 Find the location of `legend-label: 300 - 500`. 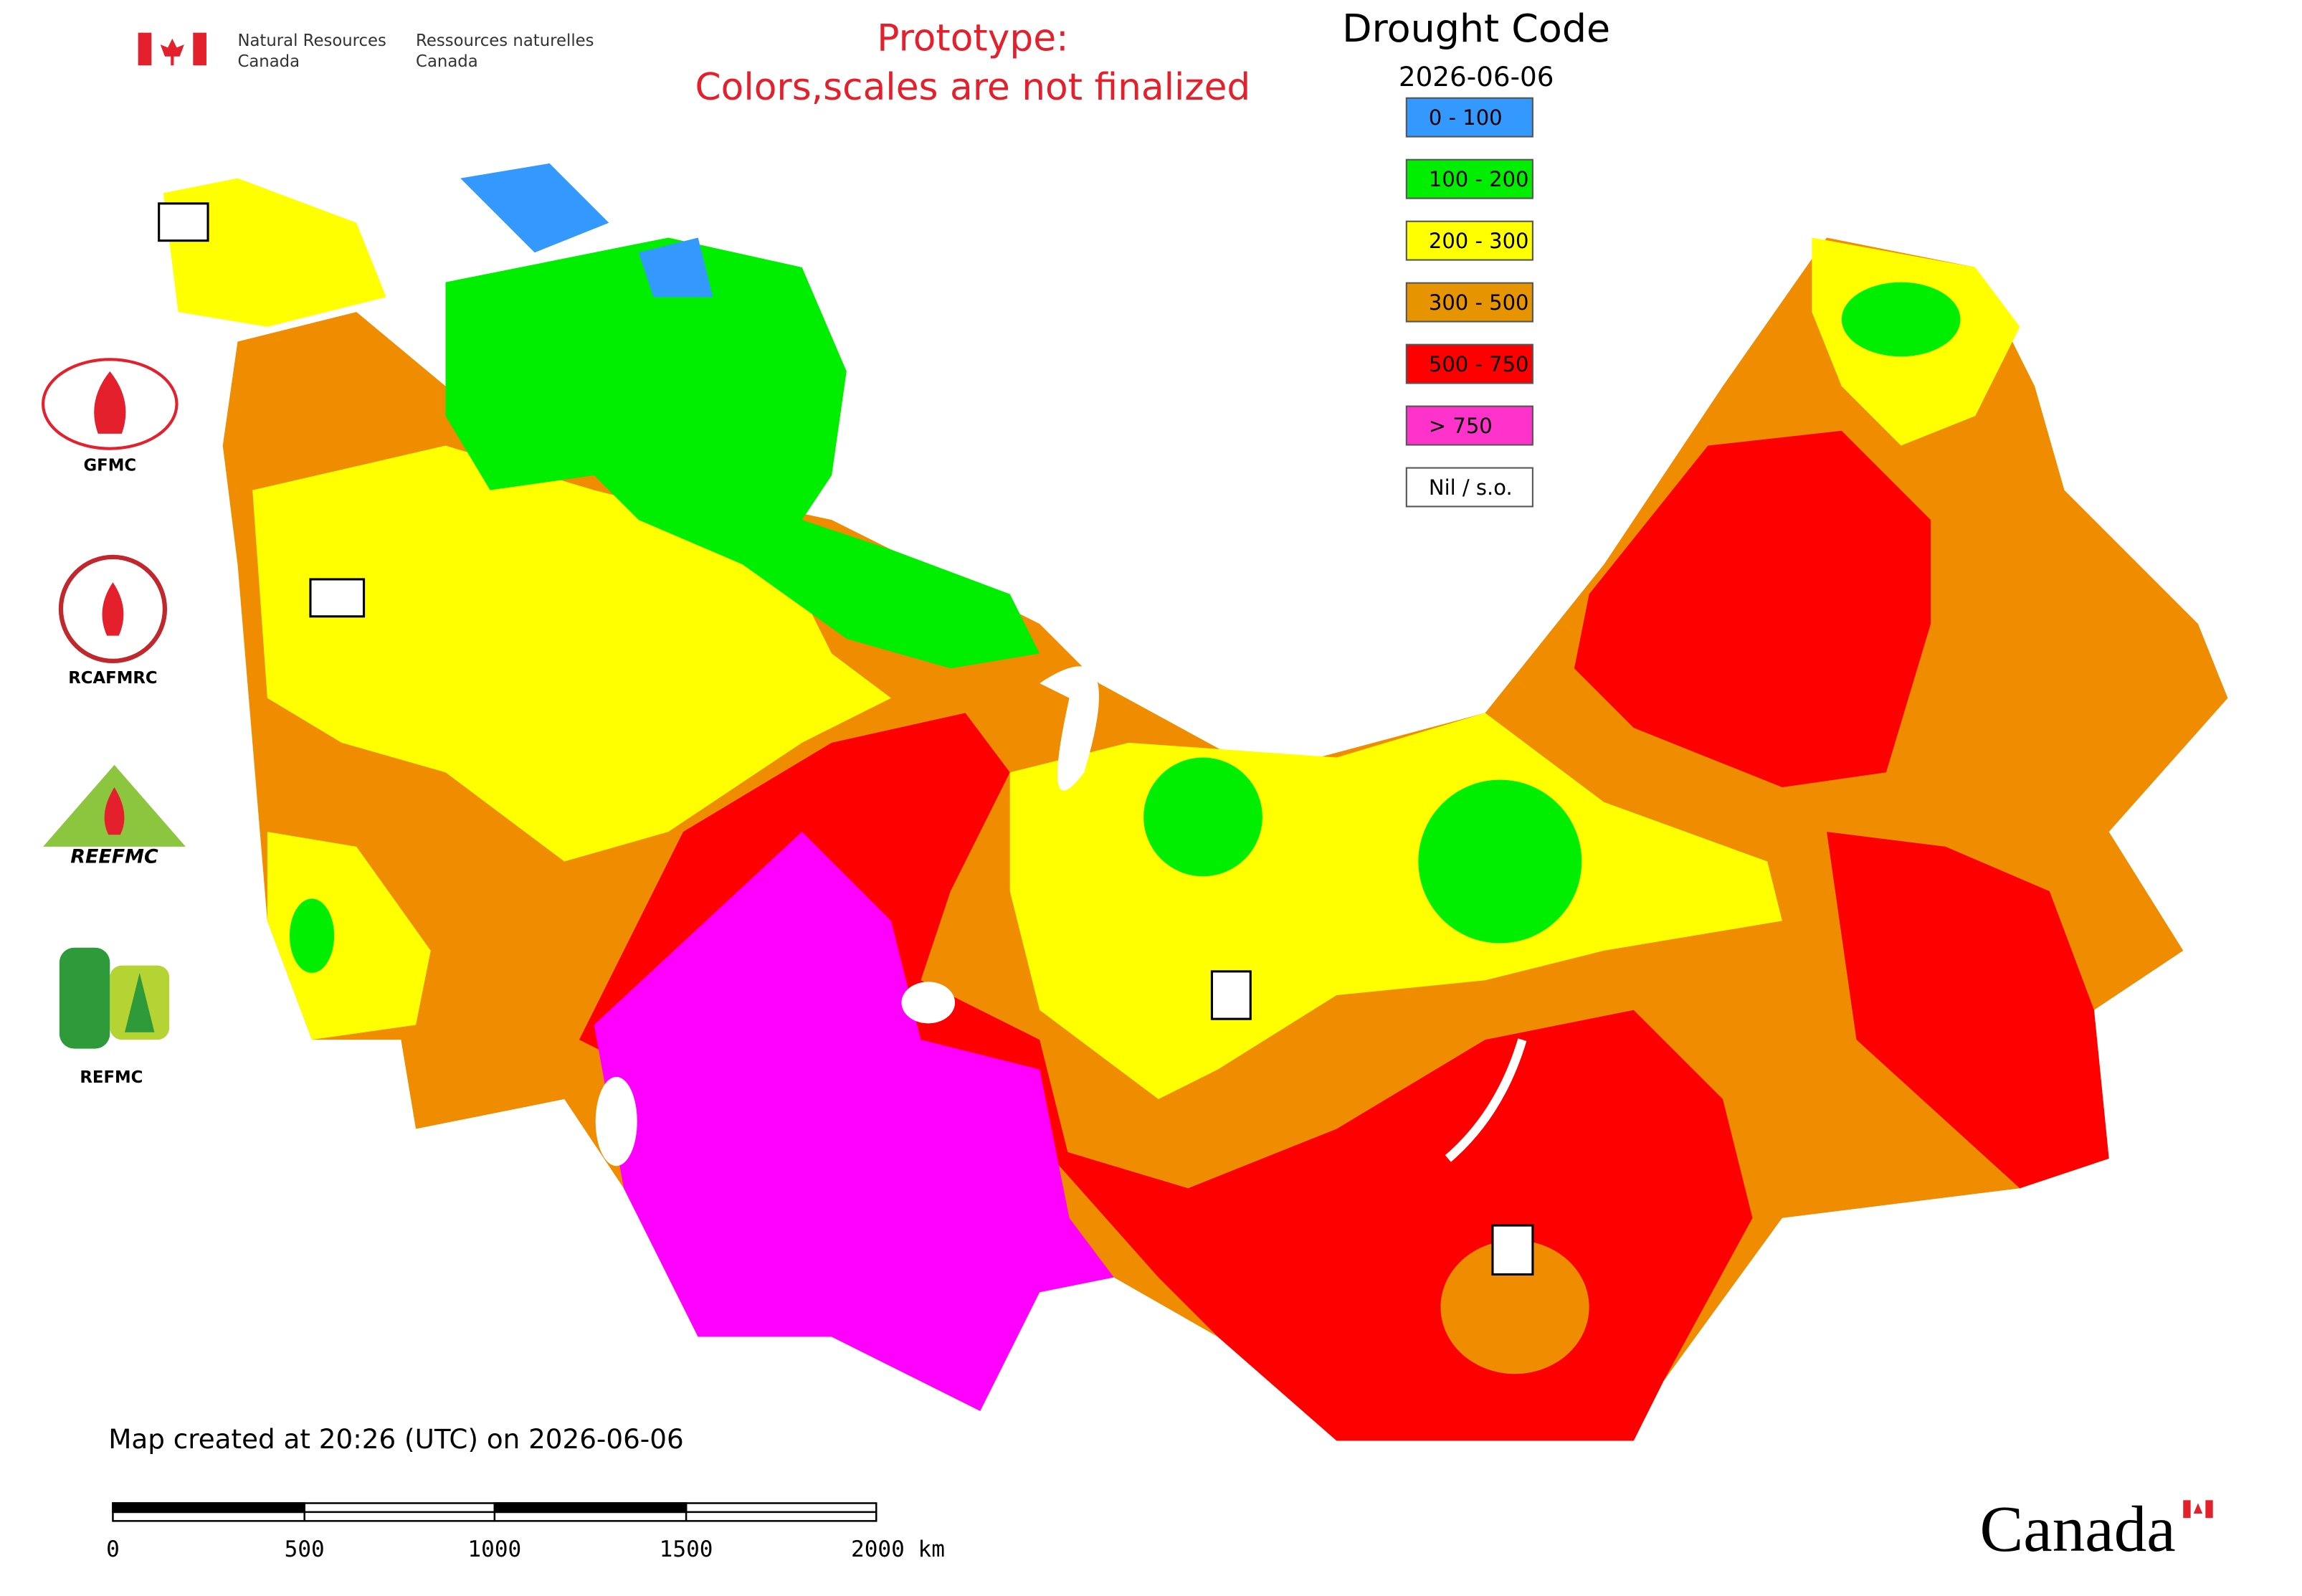

legend-label: 300 - 500 is located at coordinates (1479, 302).